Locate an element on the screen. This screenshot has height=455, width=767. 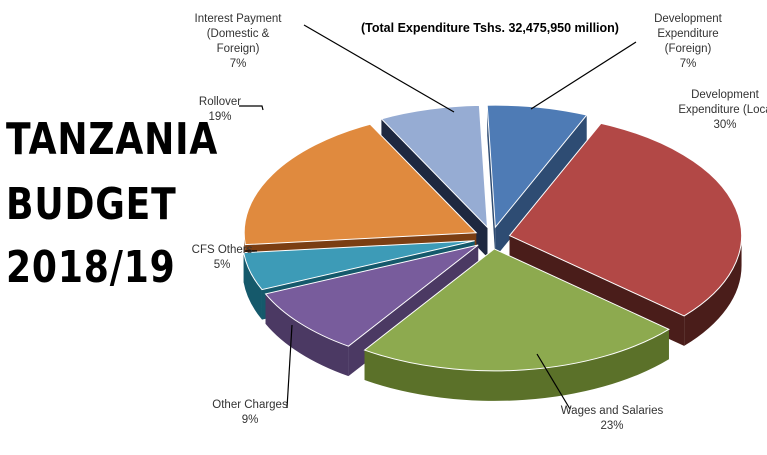
slice-label-line-0-2: (Foreign) is located at coordinates (688, 49).